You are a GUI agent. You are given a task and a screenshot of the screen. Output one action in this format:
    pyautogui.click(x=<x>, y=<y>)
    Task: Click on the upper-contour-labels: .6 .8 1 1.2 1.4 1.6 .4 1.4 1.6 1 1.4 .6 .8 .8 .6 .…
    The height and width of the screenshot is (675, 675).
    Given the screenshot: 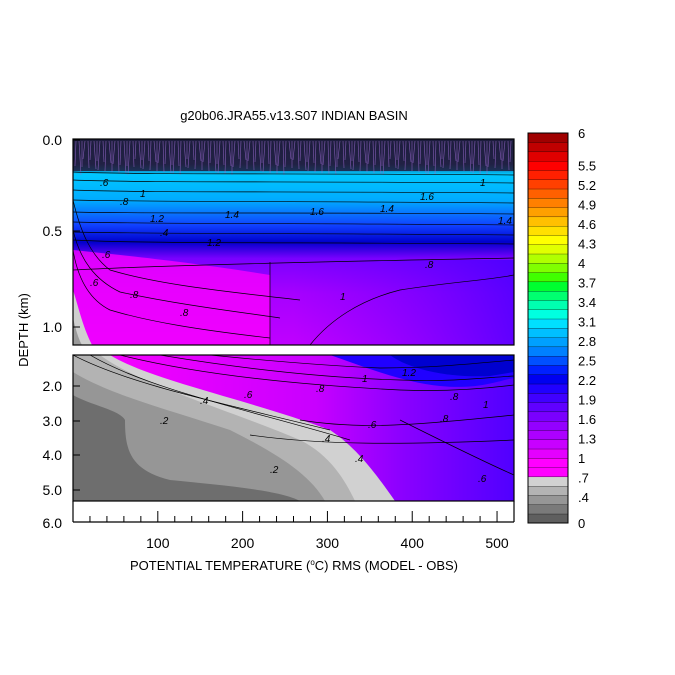 What is the action you would take?
    pyautogui.click(x=301, y=248)
    